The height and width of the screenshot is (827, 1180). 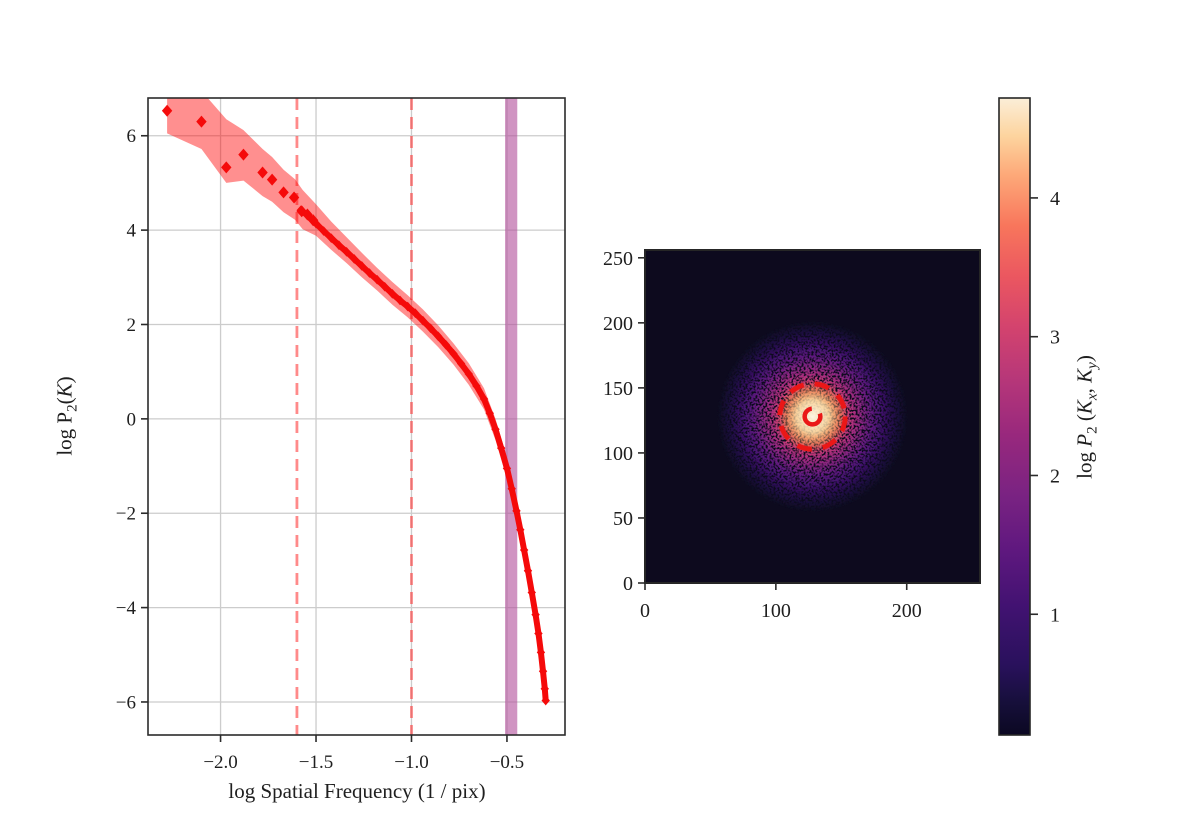 I want to click on y-tick-label: −4, so click(x=126, y=608).